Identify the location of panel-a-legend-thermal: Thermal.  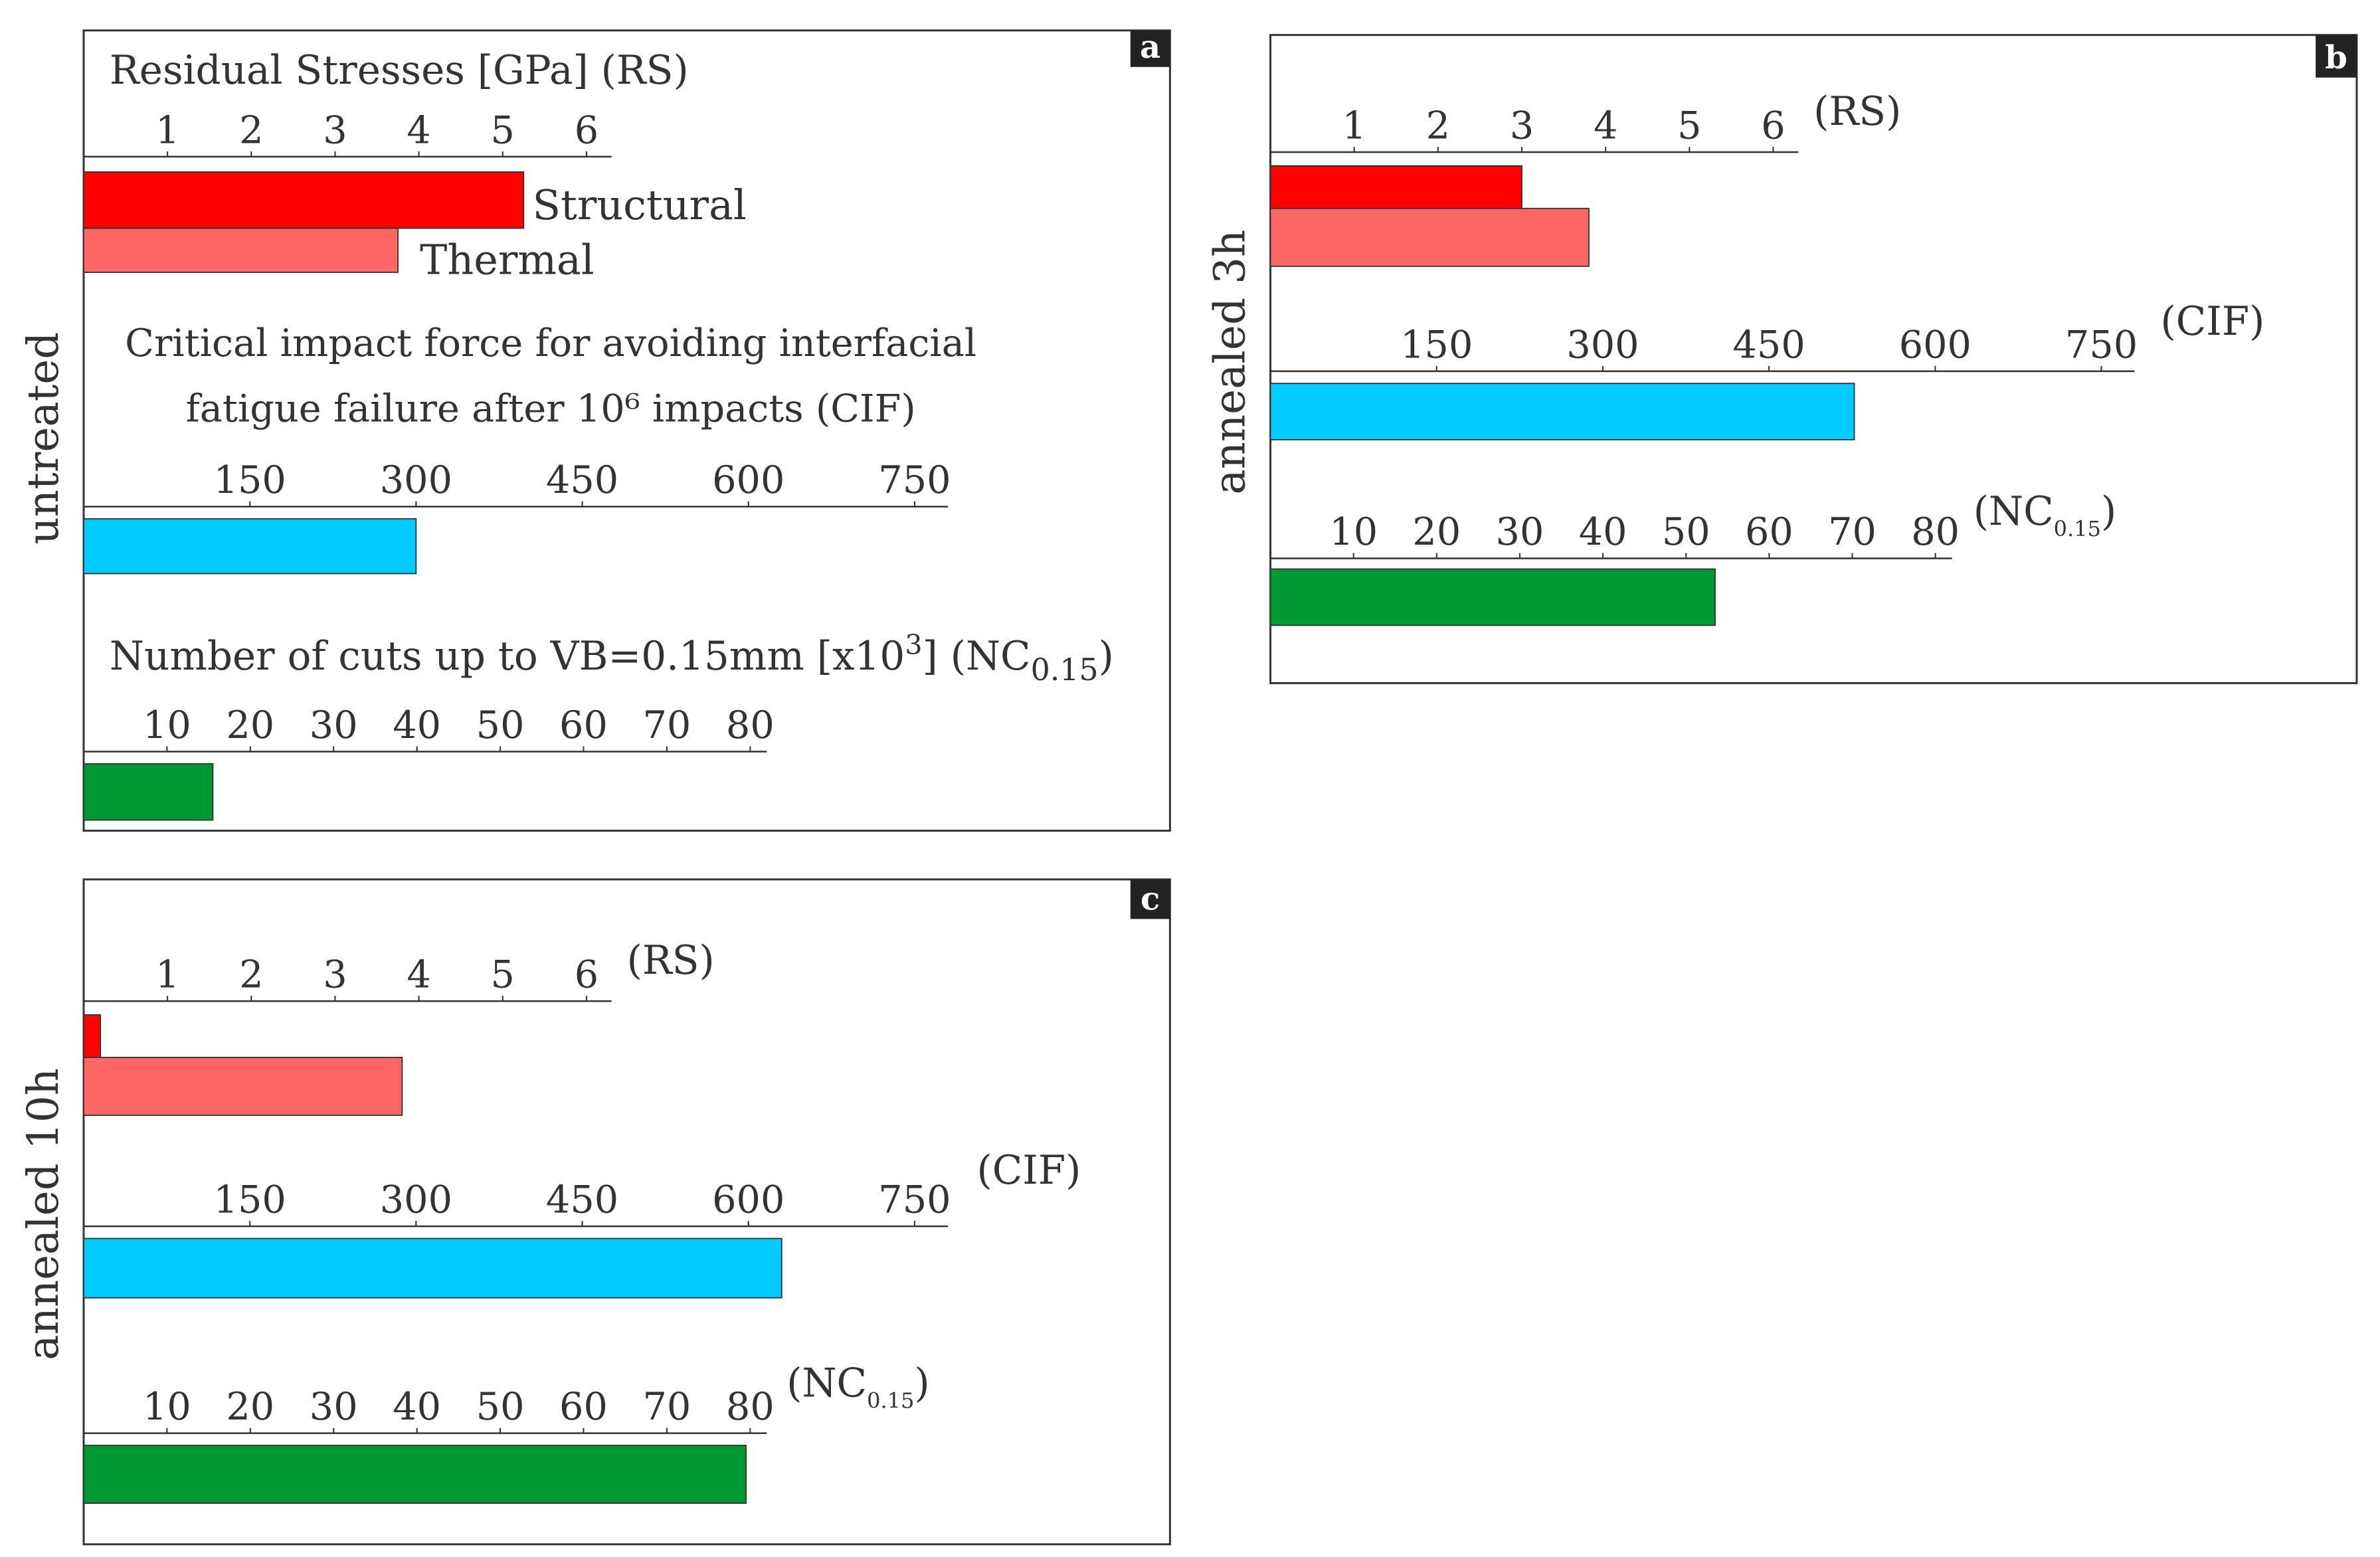
(507, 260).